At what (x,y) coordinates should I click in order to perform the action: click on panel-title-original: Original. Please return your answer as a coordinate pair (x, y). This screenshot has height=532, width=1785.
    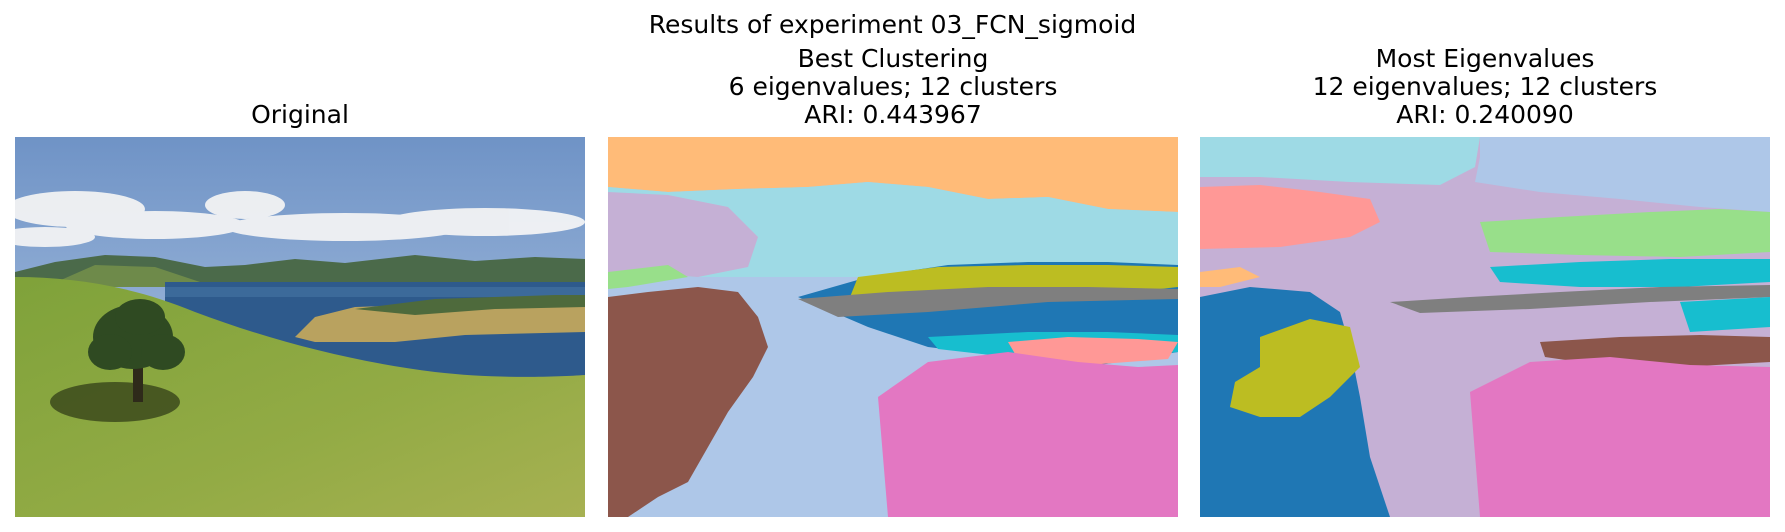
    Looking at the image, I should click on (300, 115).